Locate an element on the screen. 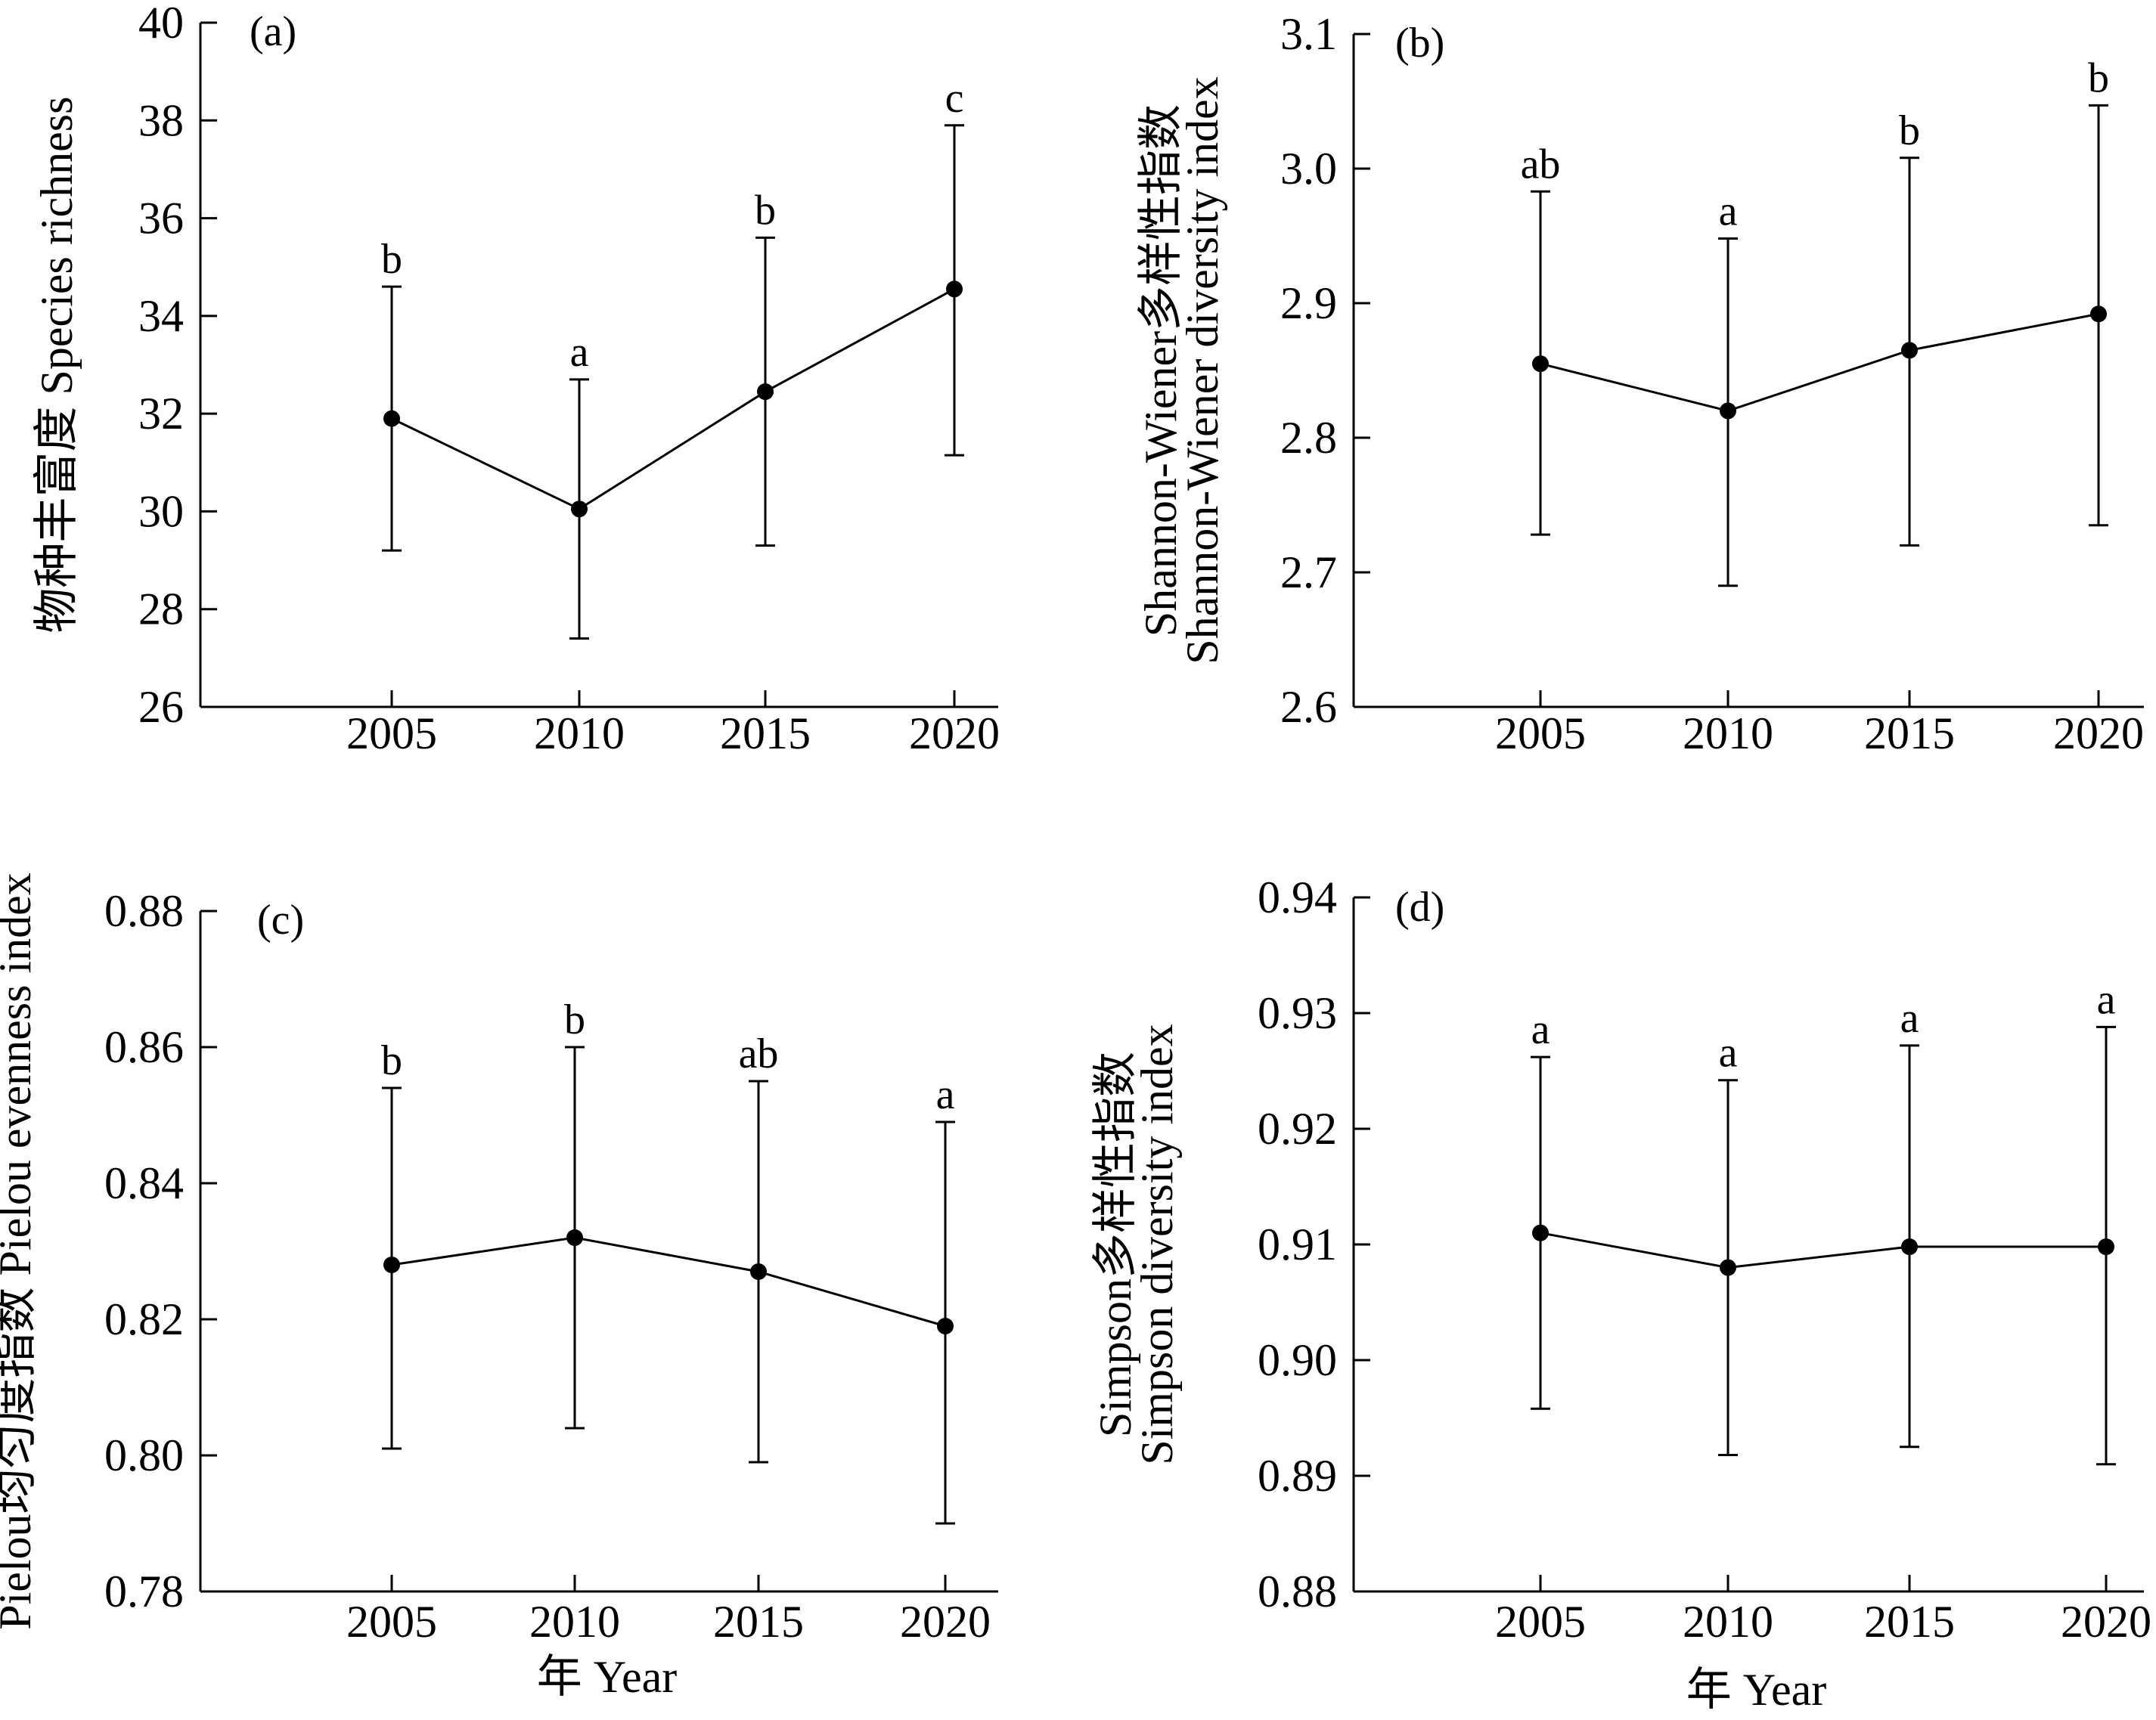 This screenshot has width=2156, height=1720. panel-label: (a) is located at coordinates (273, 31).